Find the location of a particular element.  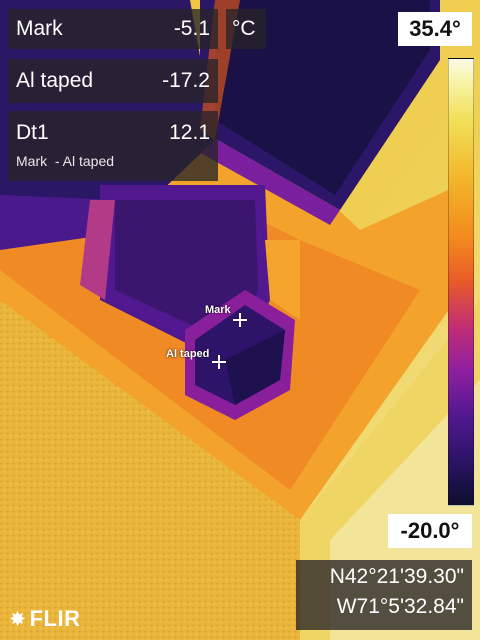

measurement-al-taped-row: Al taped -17.2 is located at coordinates (113, 81).